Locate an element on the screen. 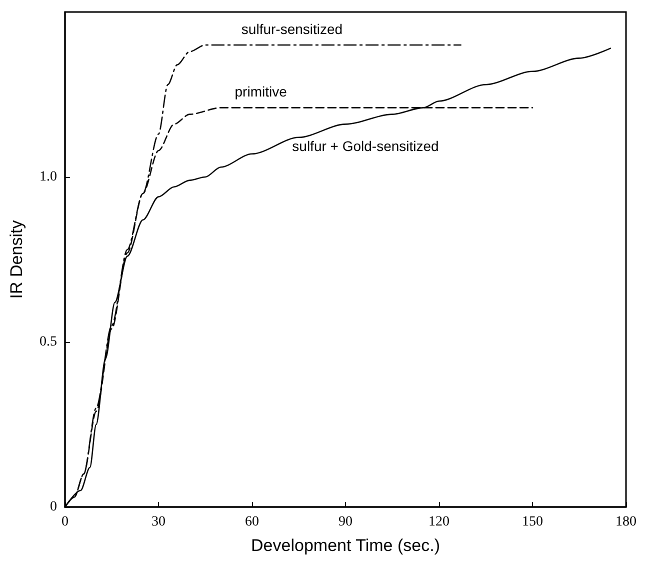  x-axis-title: Development Time (sec.) is located at coordinates (345, 545).